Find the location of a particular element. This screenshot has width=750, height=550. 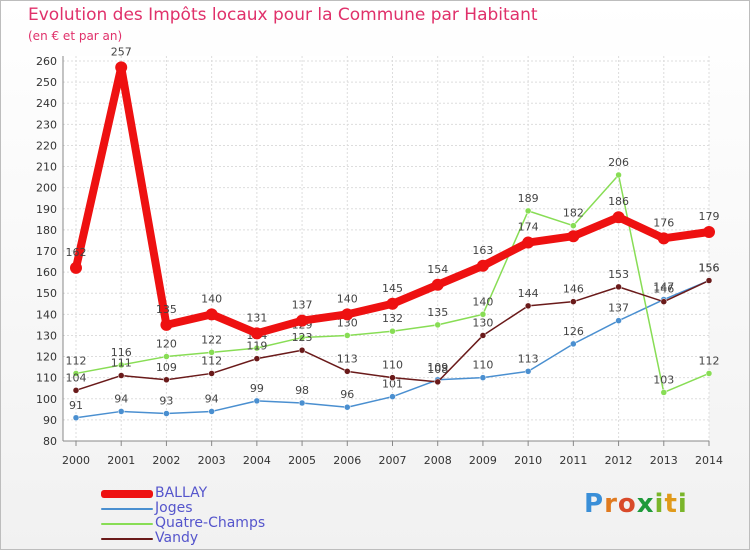

data-label-ballay: 257 is located at coordinates (121, 51).